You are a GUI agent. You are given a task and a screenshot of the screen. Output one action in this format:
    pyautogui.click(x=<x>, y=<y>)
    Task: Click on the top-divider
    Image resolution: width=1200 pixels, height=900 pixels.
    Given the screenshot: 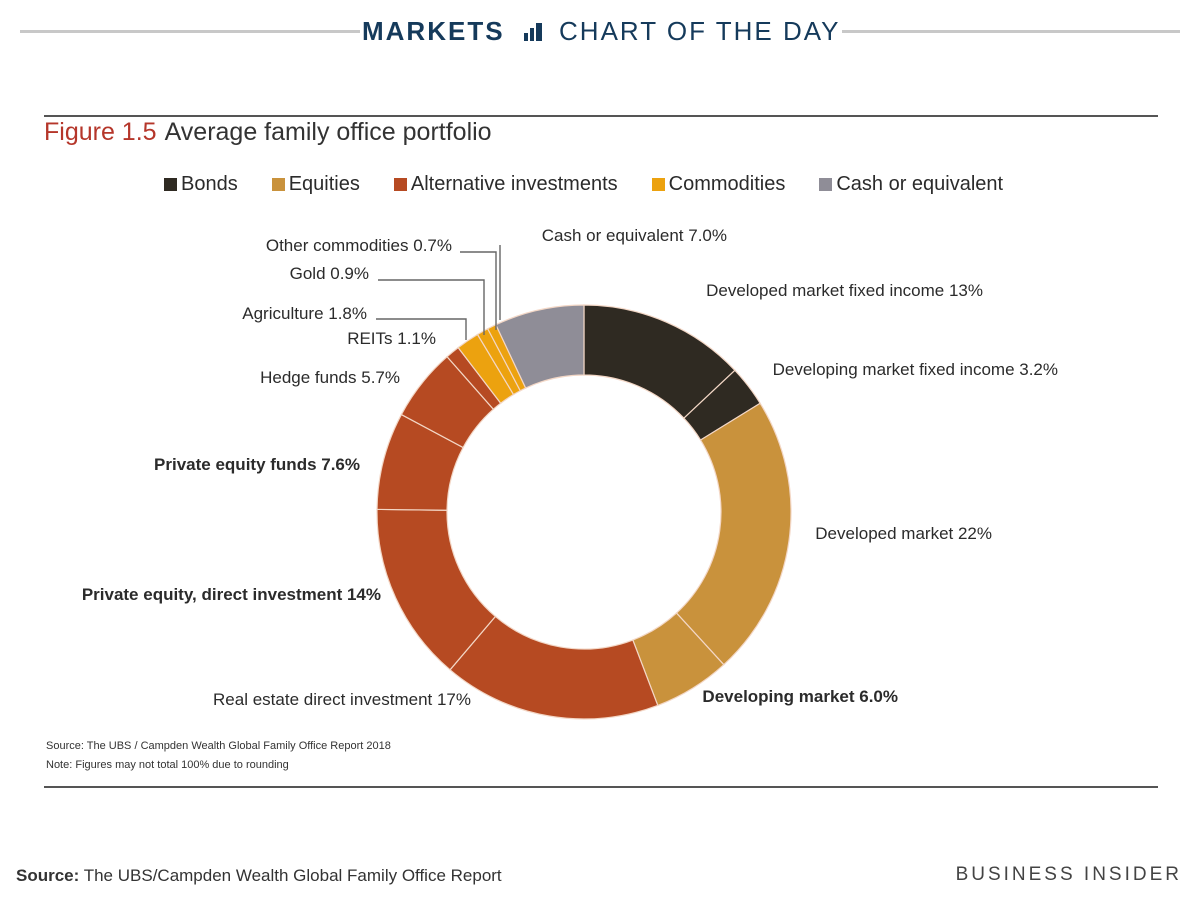 What is the action you would take?
    pyautogui.click(x=601, y=116)
    